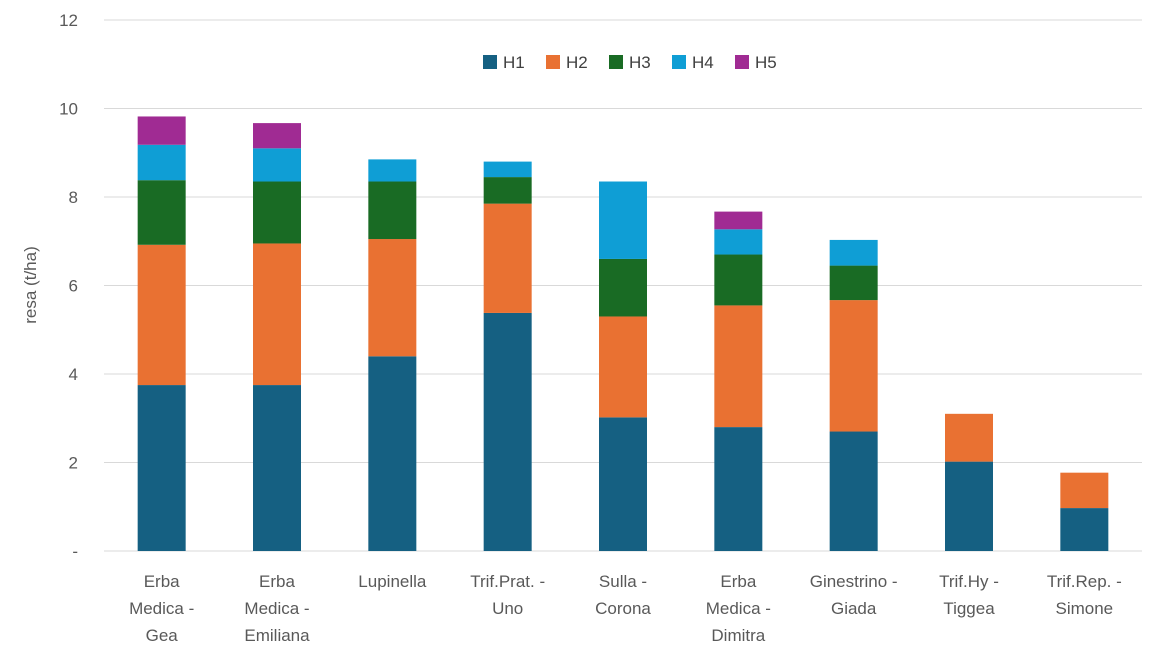 Image resolution: width=1154 pixels, height=653 pixels. I want to click on x-category-label: Trif.Rep. -Simone, so click(1084, 595).